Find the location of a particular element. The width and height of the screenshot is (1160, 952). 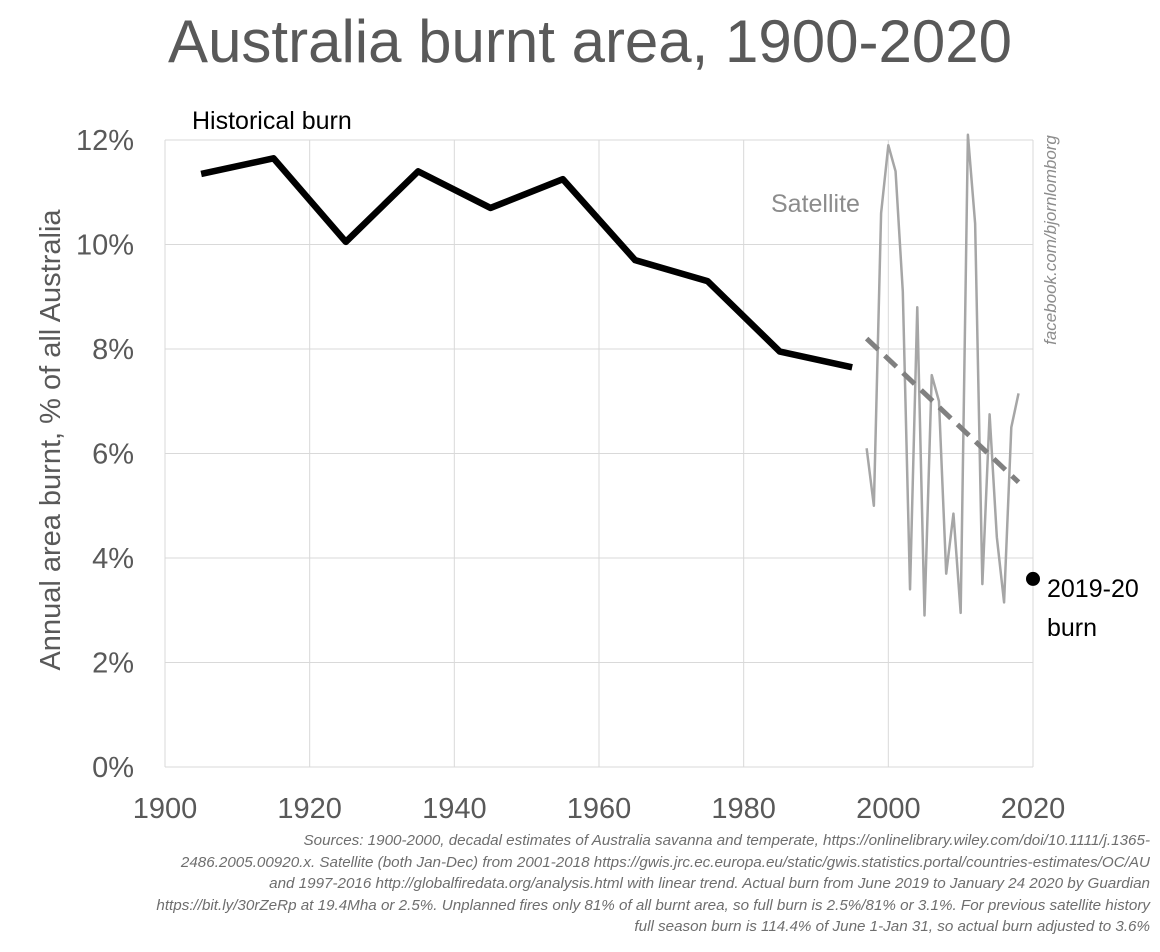

historical-burn-line is located at coordinates (526, 263).